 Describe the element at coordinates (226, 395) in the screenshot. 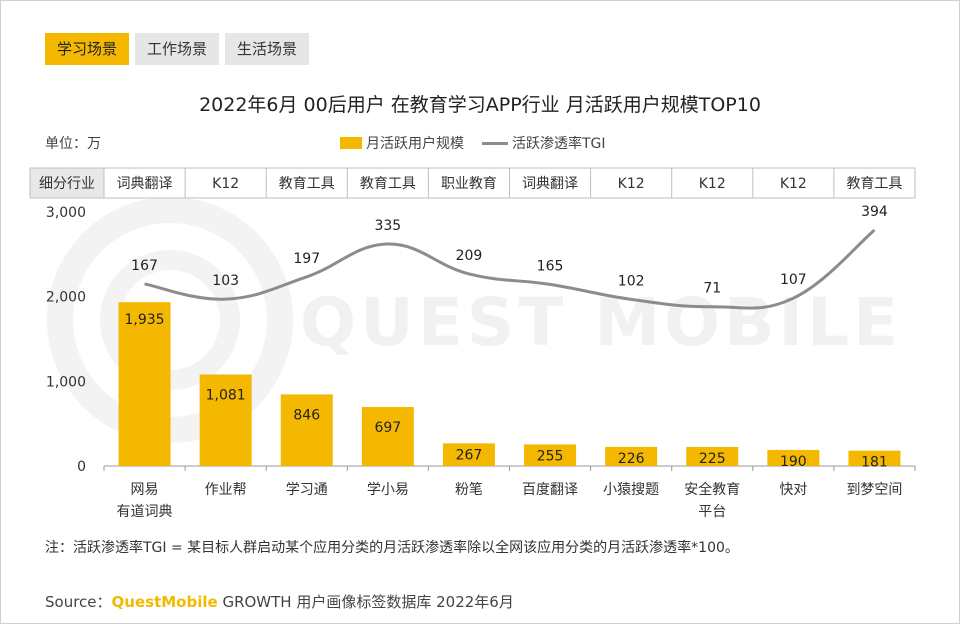

I see `bar-value-label: 1,081` at that location.